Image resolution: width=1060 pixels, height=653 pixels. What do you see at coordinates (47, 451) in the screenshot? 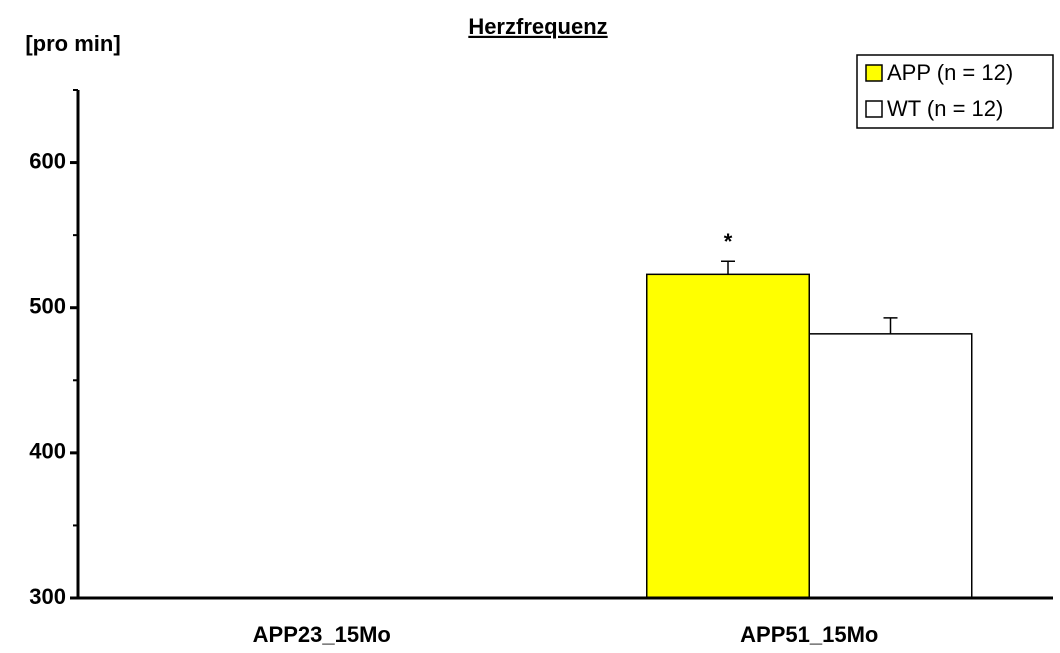
I see `y-tick-label: 400` at bounding box center [47, 451].